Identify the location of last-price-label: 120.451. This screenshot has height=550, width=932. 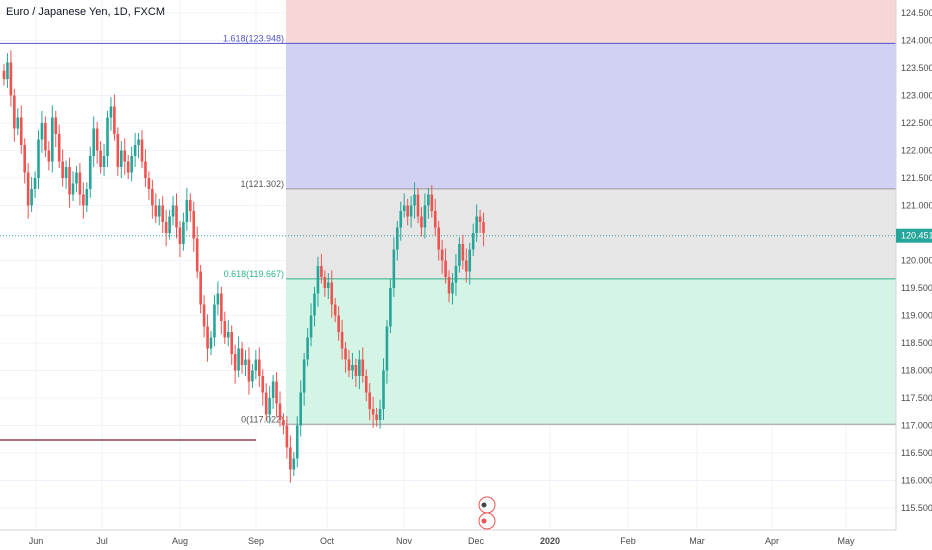
(916, 236).